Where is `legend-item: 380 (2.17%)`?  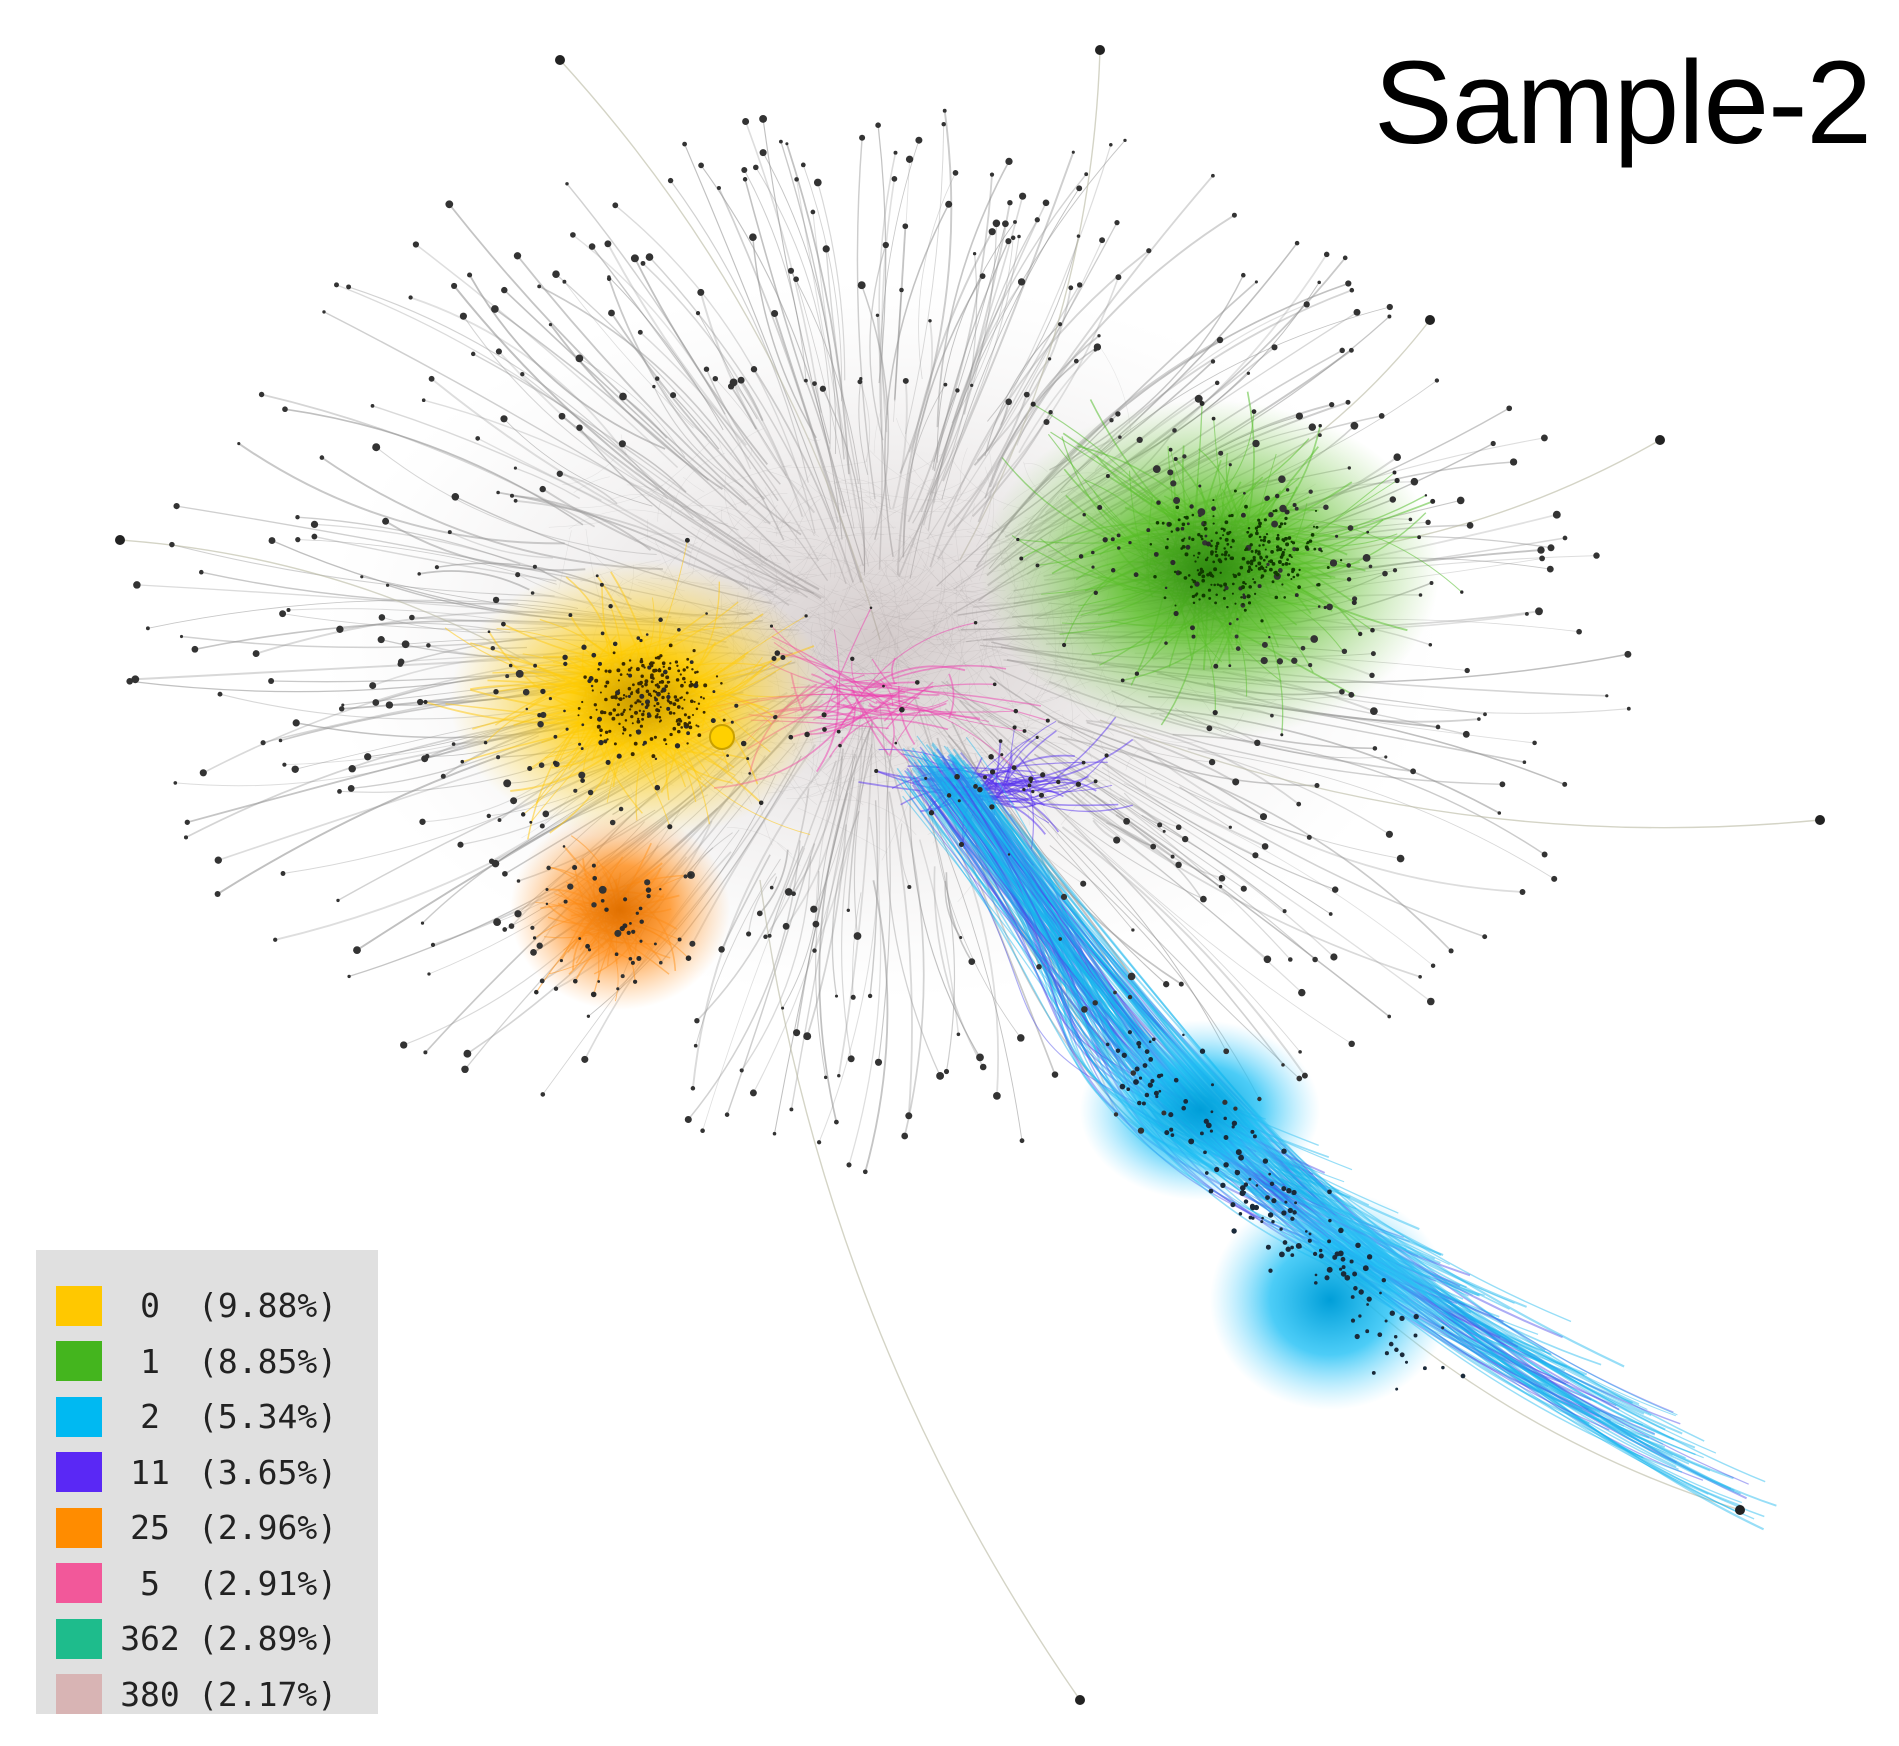
legend-item: 380 (2.17%) is located at coordinates (207, 1695).